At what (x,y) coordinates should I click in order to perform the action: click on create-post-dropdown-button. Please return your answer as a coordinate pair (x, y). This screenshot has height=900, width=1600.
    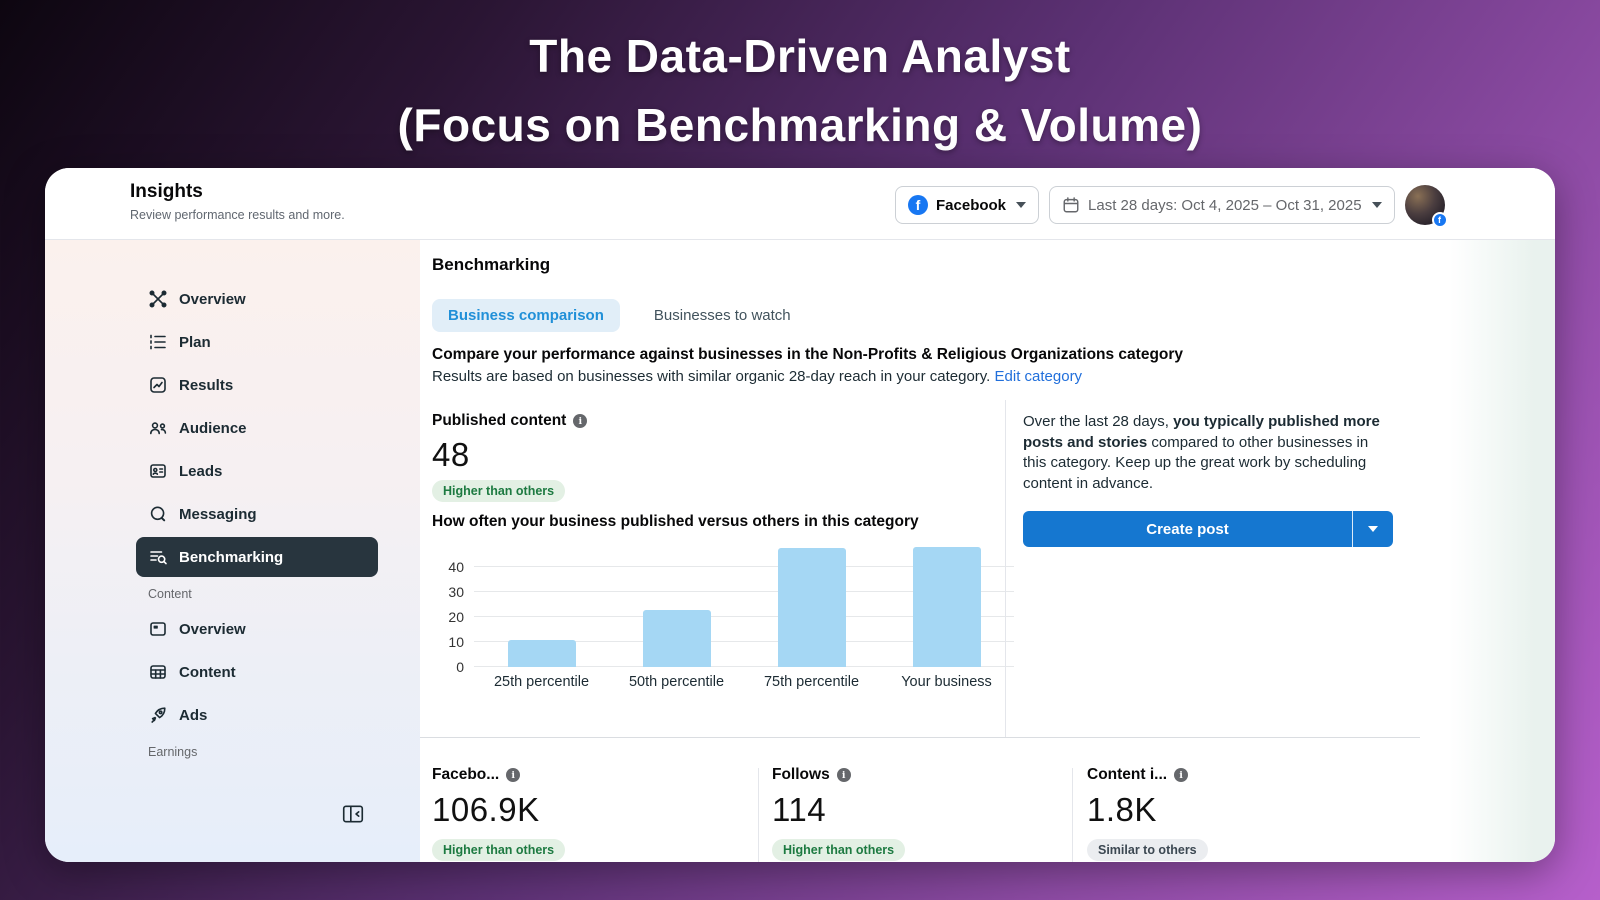
    Looking at the image, I should click on (1372, 529).